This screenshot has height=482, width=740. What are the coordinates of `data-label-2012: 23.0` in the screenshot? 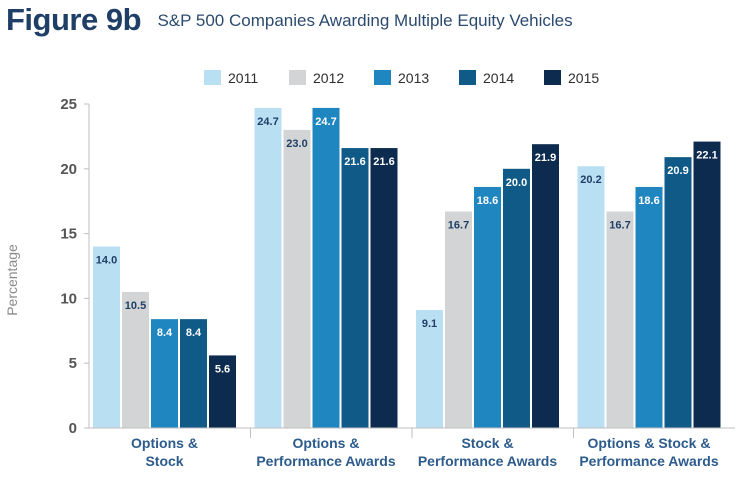 It's located at (296, 144).